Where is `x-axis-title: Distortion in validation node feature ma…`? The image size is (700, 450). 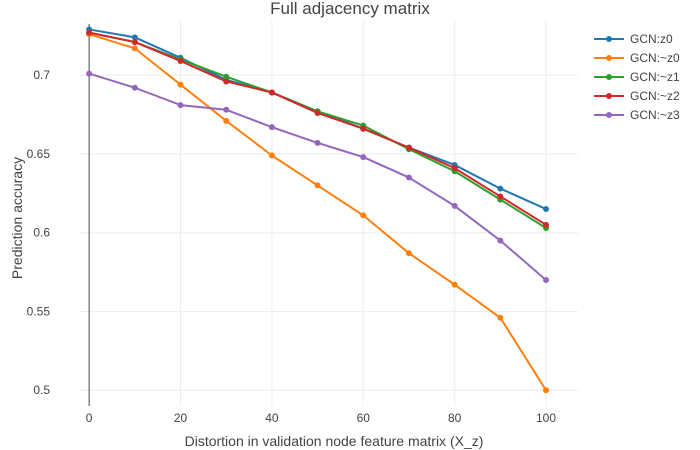
x-axis-title: Distortion in validation node feature ma… is located at coordinates (334, 441).